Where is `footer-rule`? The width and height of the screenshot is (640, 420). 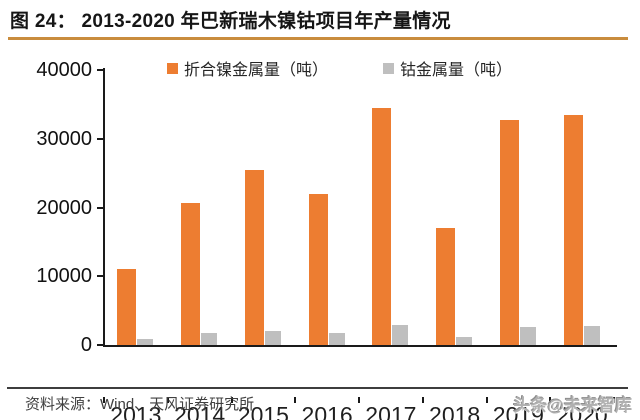
footer-rule is located at coordinates (317, 388).